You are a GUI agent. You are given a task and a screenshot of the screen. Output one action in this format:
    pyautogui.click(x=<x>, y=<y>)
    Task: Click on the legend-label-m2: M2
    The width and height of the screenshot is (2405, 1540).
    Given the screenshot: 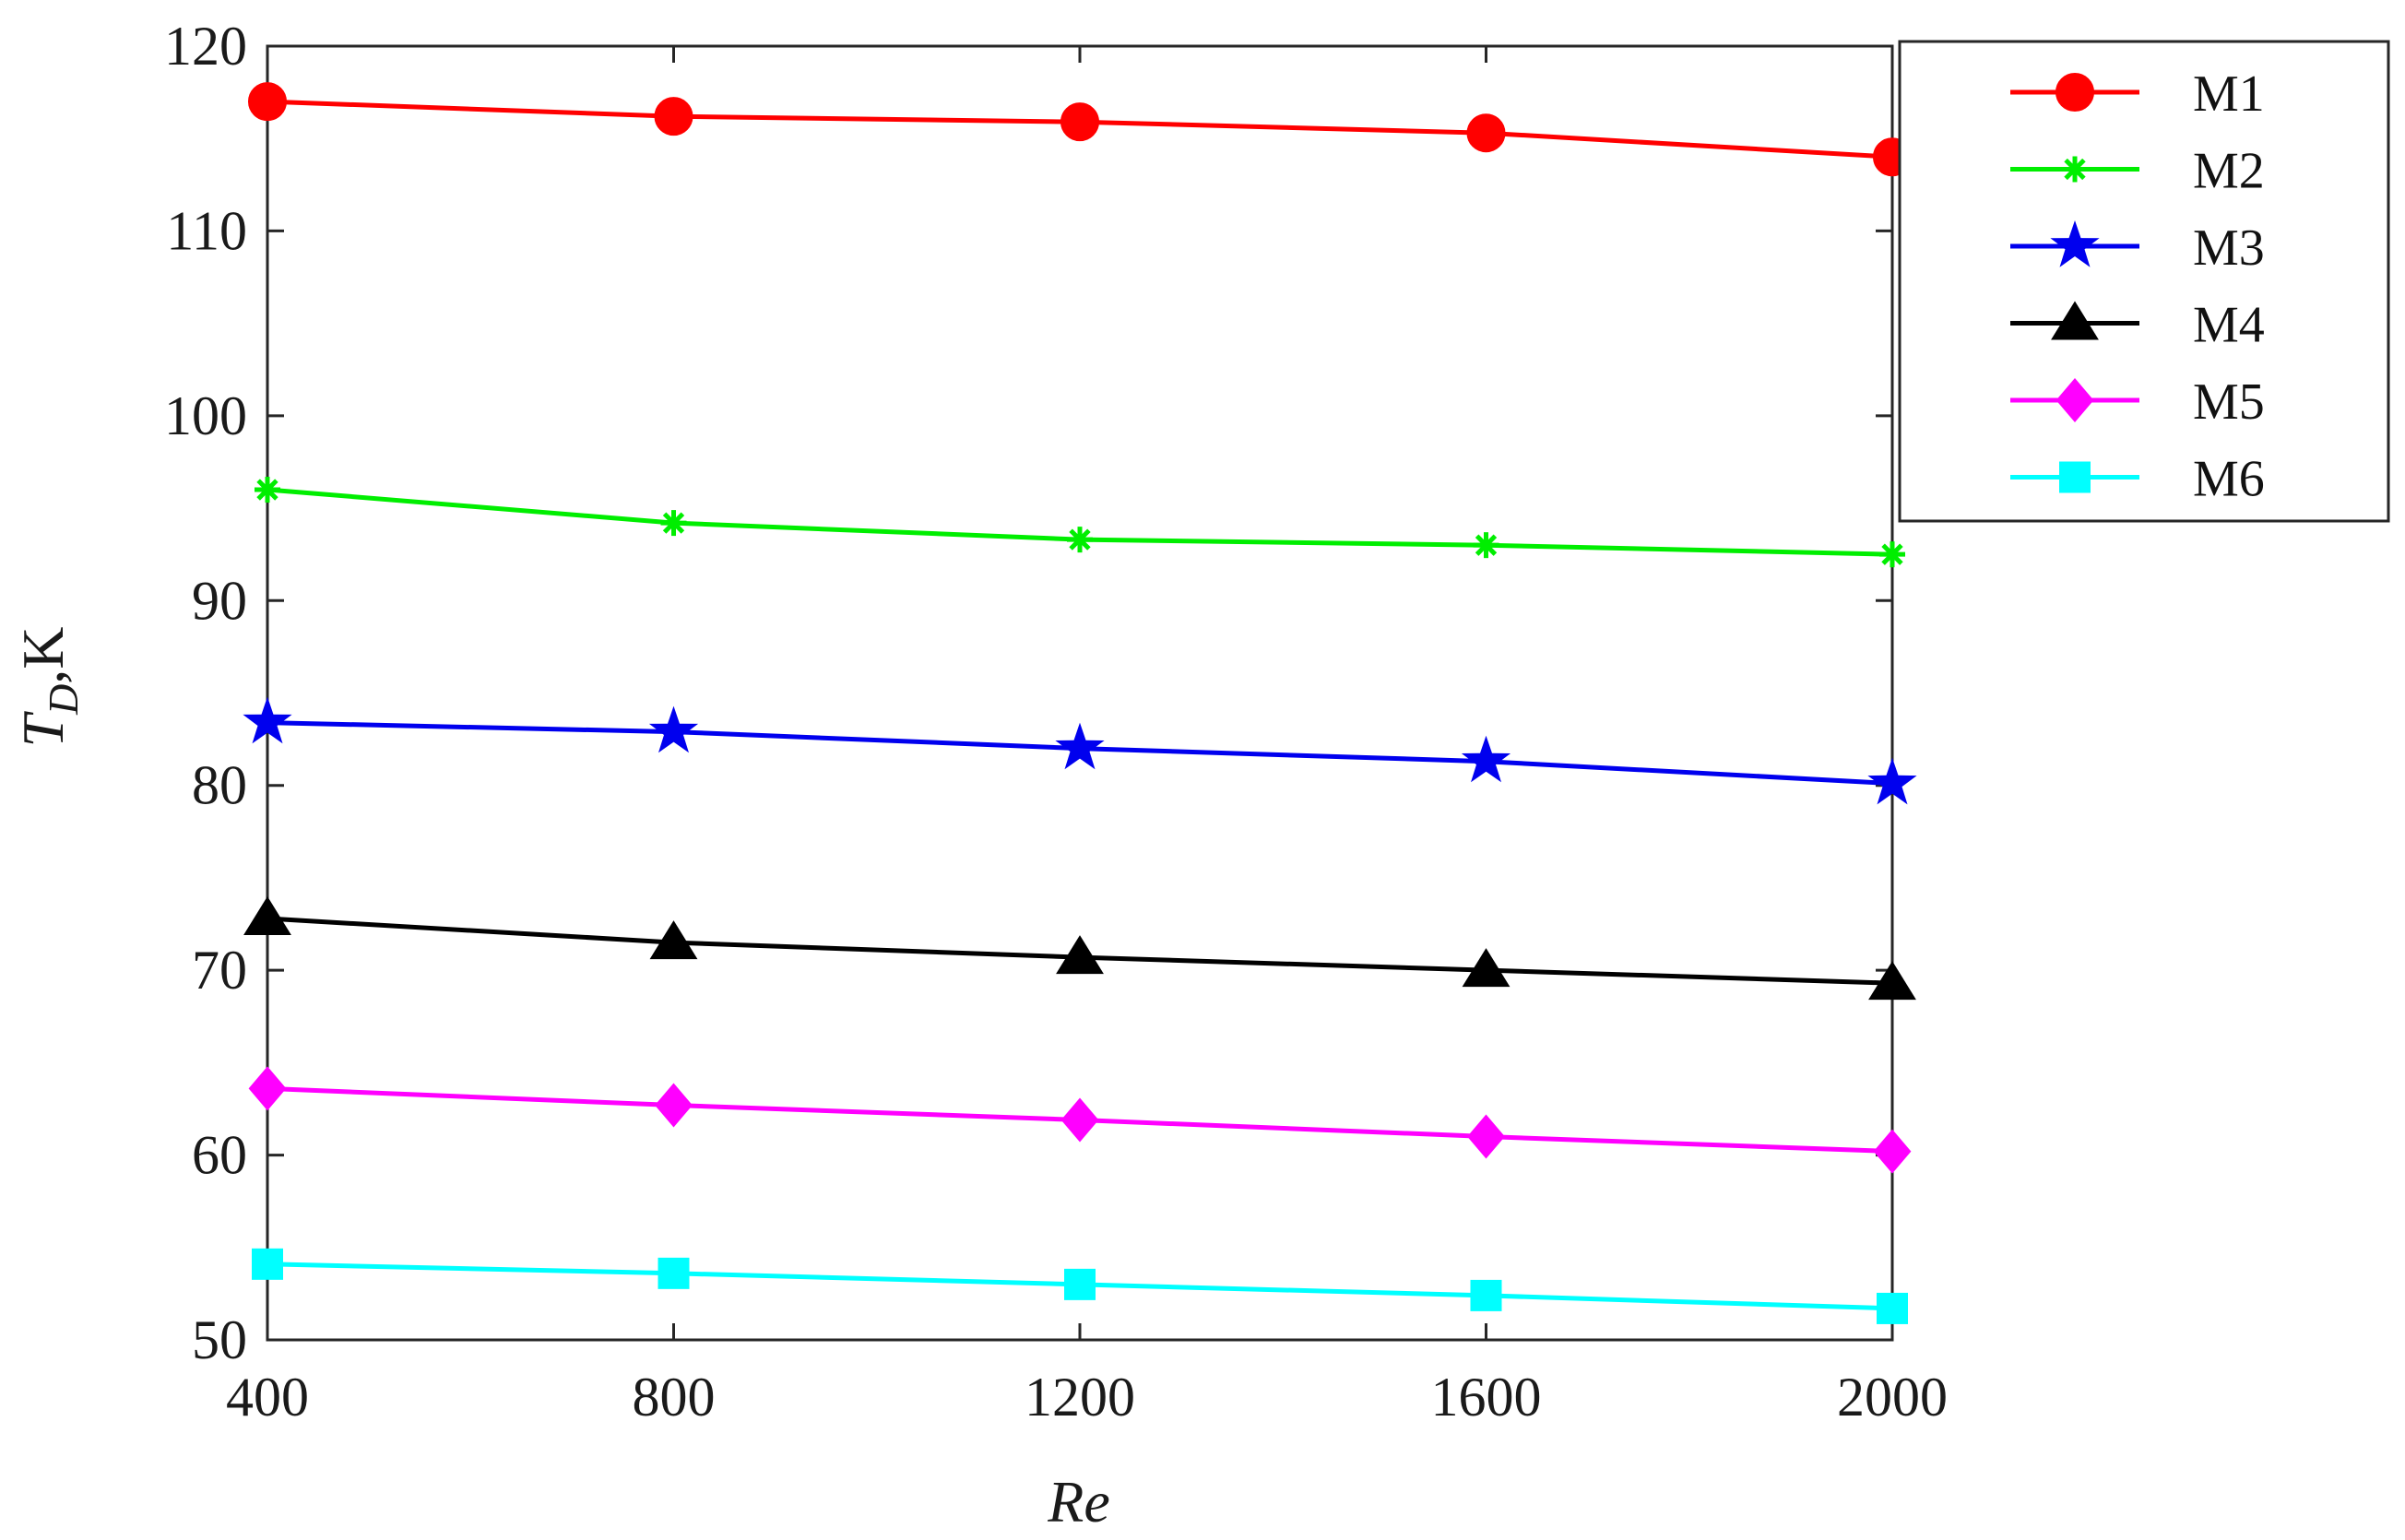 What is the action you would take?
    pyautogui.click(x=2229, y=172)
    